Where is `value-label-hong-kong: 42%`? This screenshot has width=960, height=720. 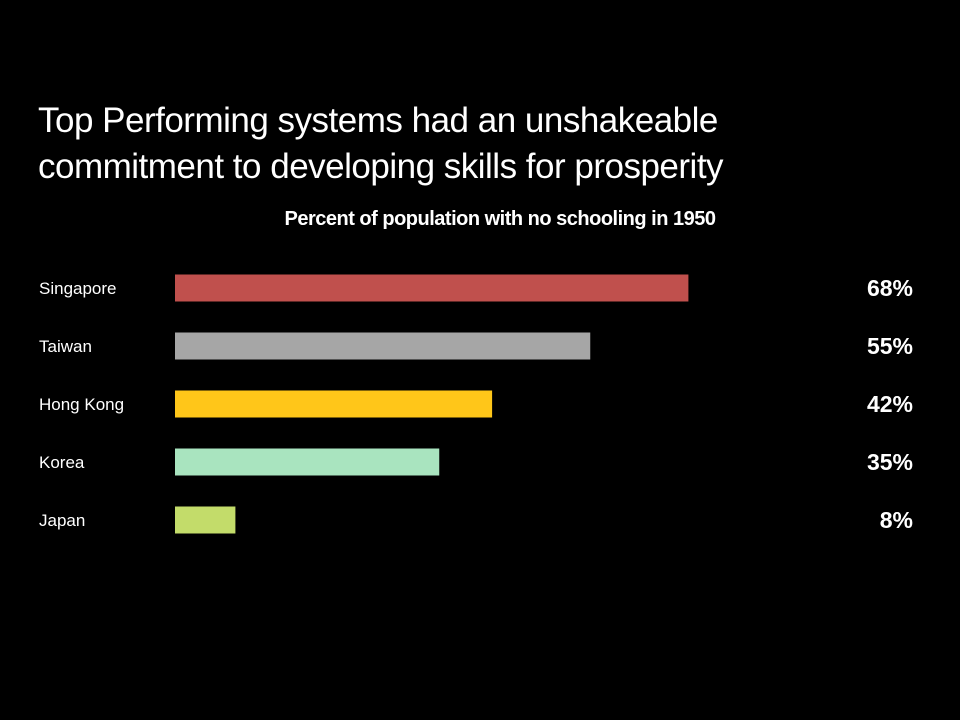
value-label-hong-kong: 42% is located at coordinates (890, 404).